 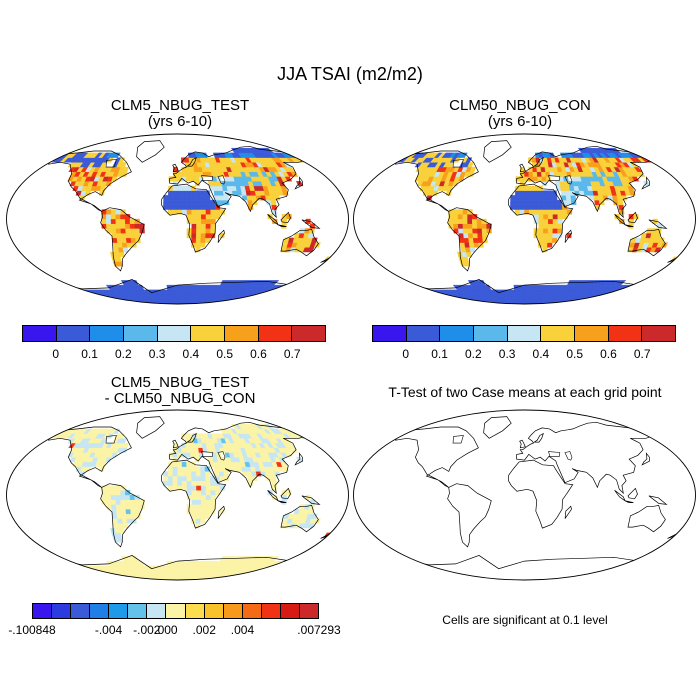 What do you see at coordinates (524, 333) in the screenshot?
I see `control-colorbar` at bounding box center [524, 333].